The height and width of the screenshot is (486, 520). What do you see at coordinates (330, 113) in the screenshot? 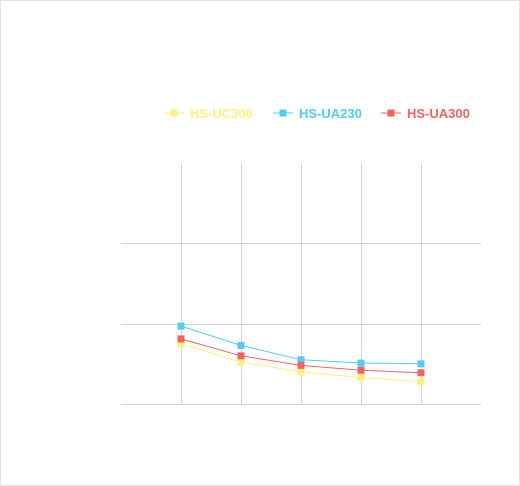
I see `legend-label-1: HS-UA230` at bounding box center [330, 113].